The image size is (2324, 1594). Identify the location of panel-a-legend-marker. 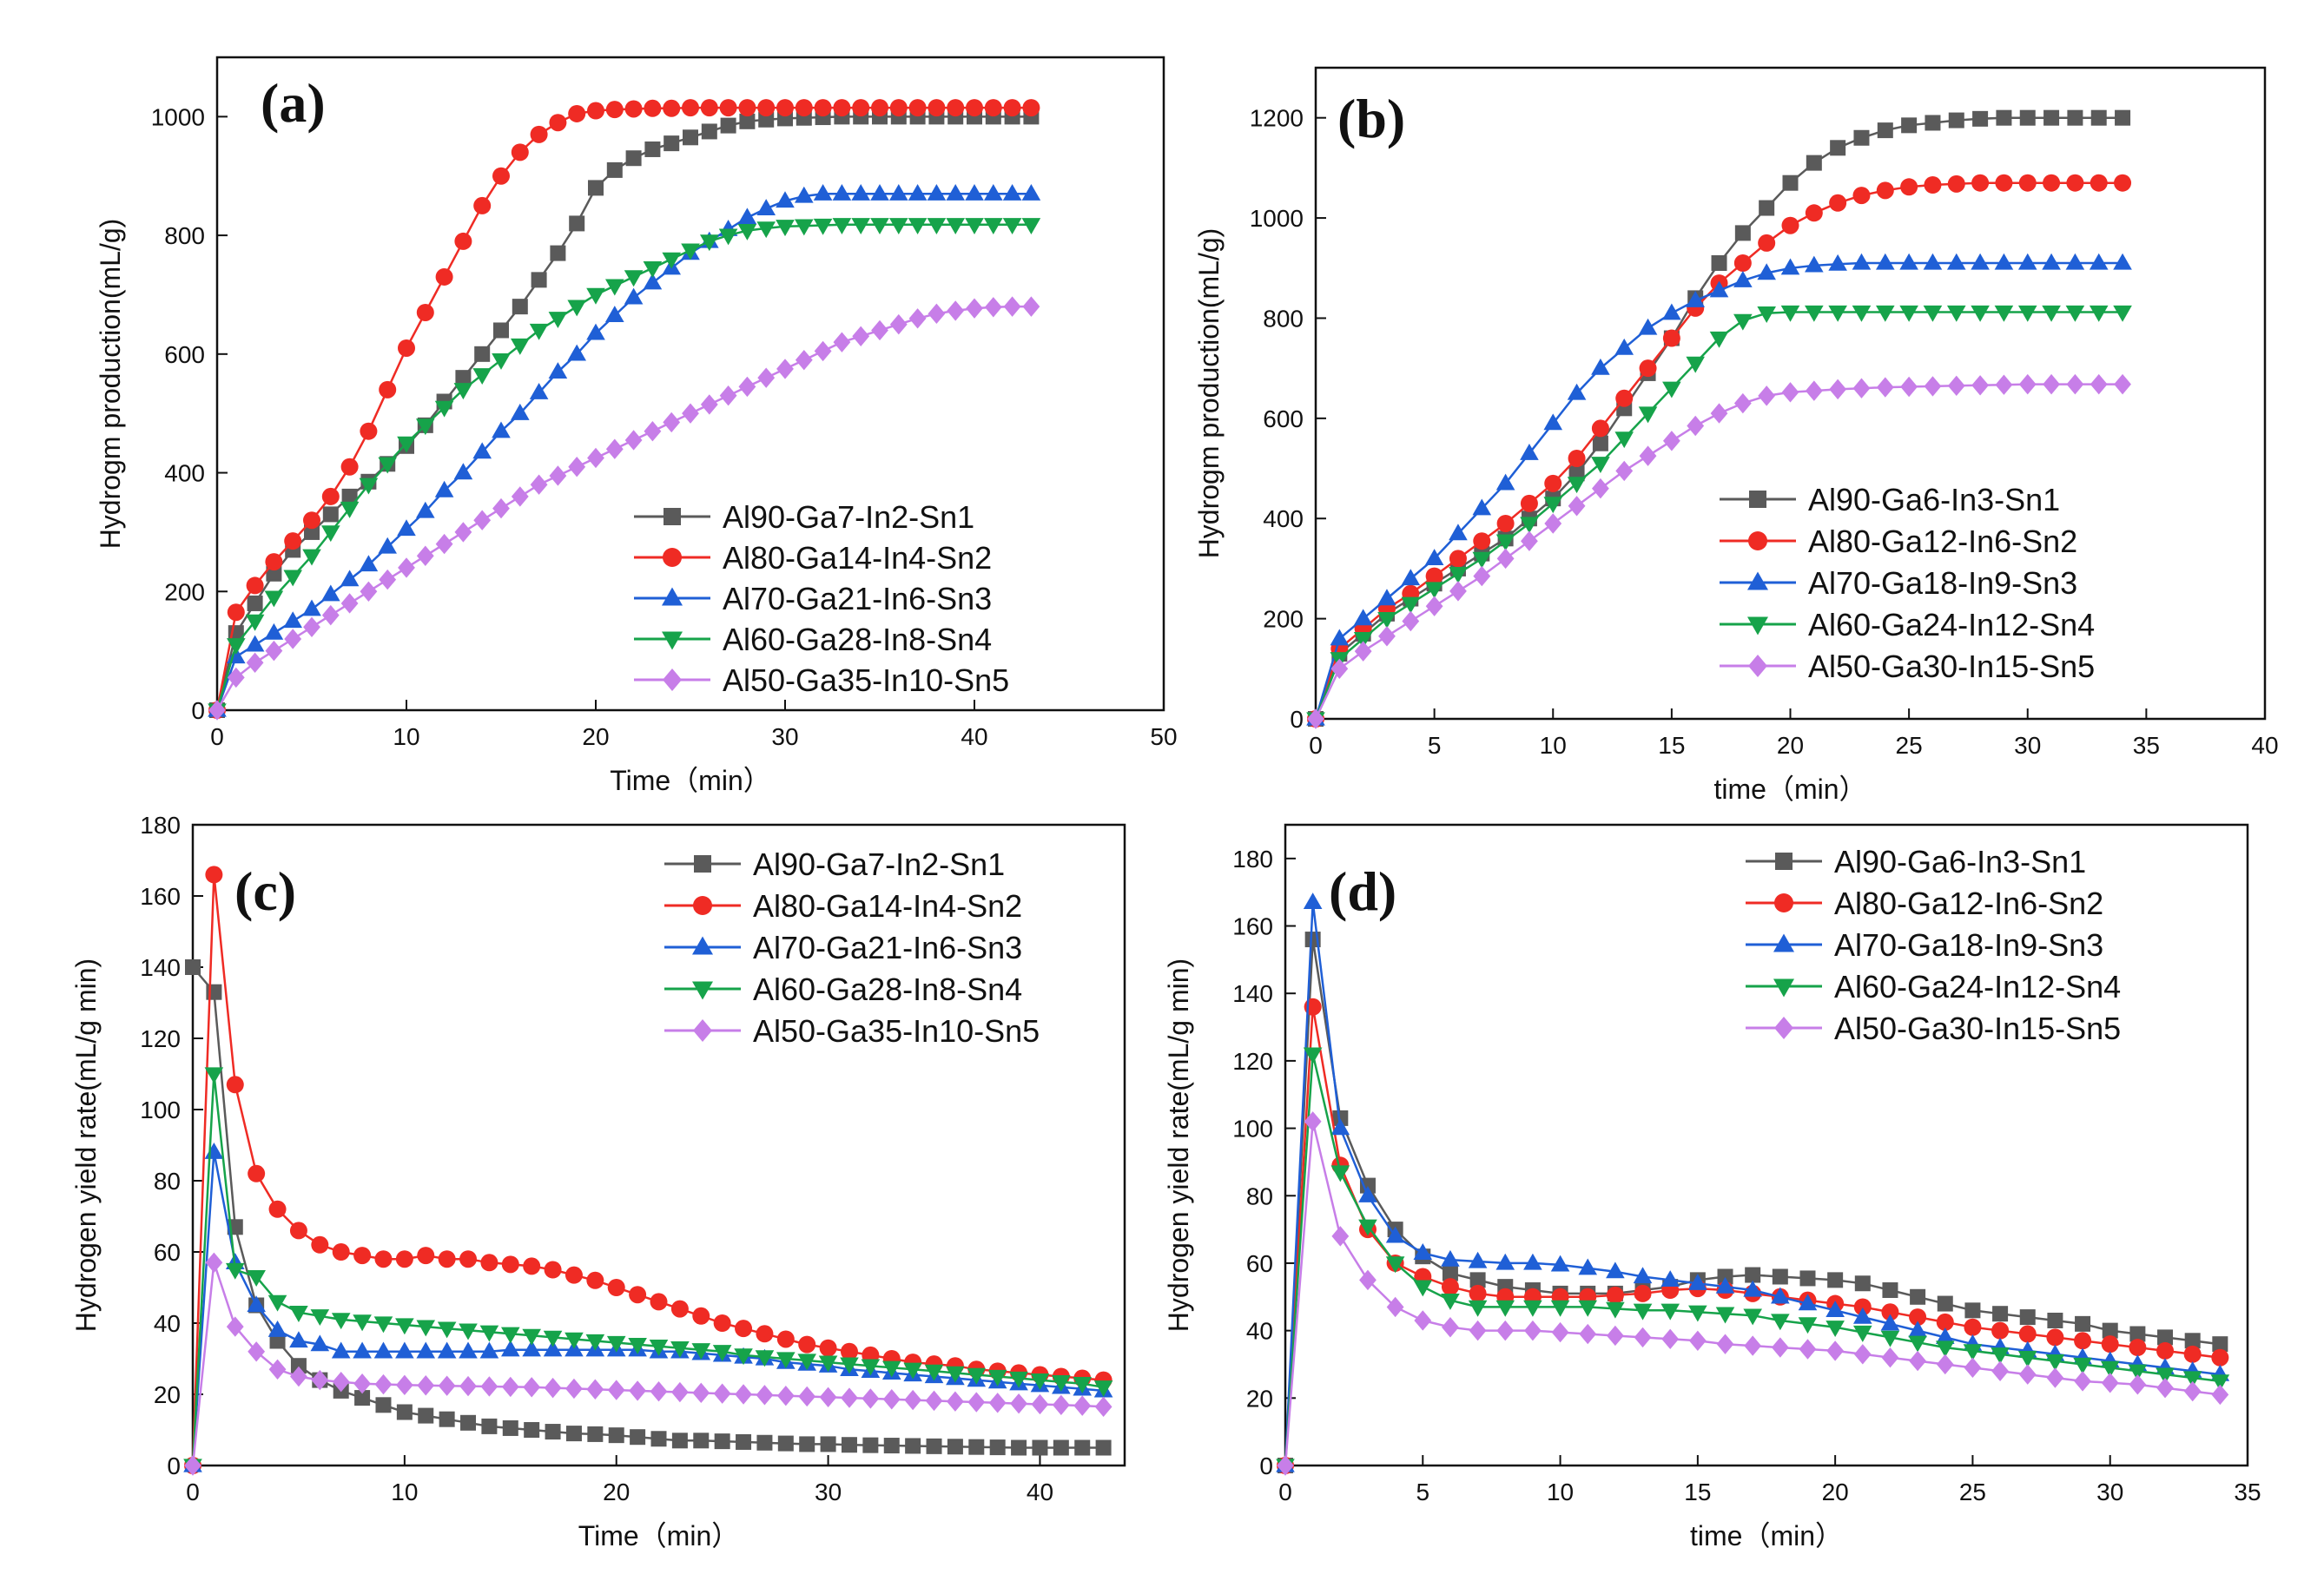
(672, 640).